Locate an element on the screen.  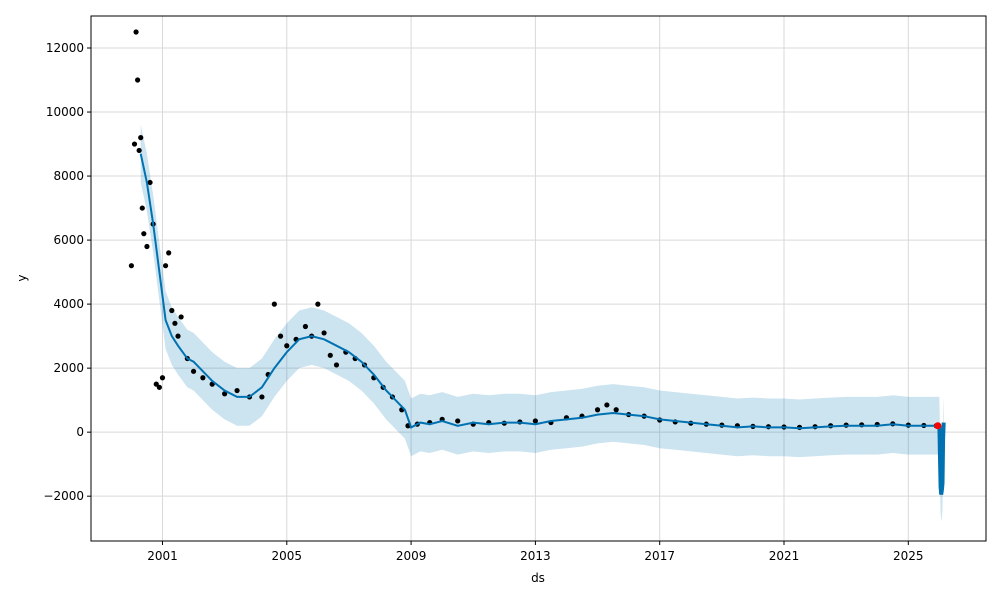
x-tick-label: 2001 is located at coordinates (162, 556).